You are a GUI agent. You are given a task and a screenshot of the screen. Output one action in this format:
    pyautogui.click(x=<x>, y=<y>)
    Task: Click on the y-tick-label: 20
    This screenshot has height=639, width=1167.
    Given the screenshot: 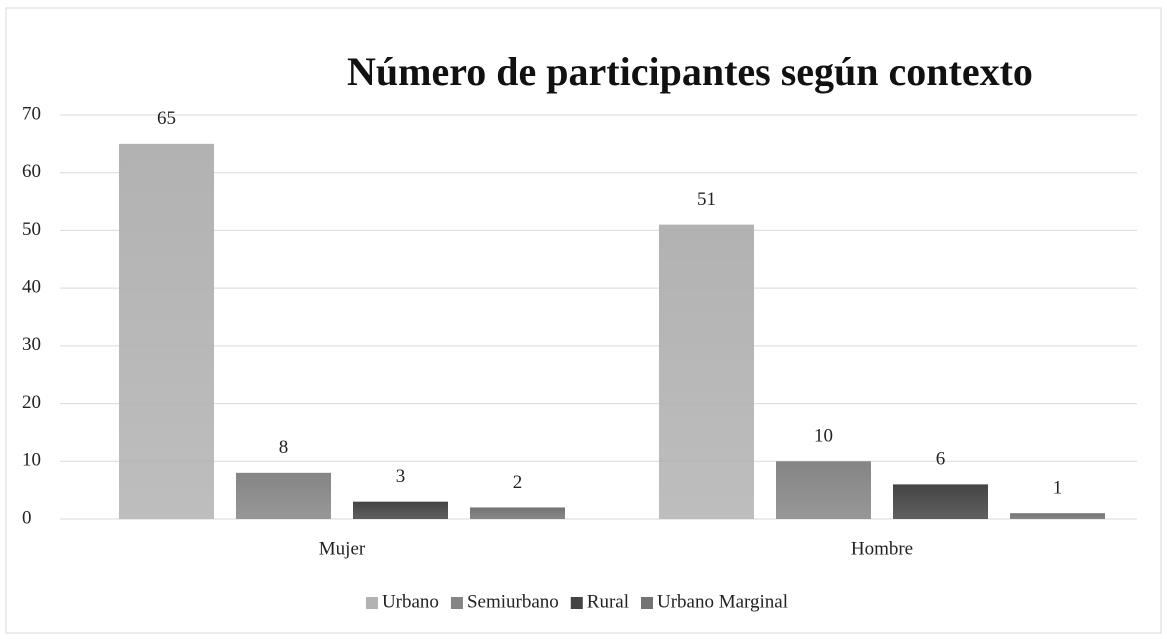 What is the action you would take?
    pyautogui.click(x=31, y=402)
    